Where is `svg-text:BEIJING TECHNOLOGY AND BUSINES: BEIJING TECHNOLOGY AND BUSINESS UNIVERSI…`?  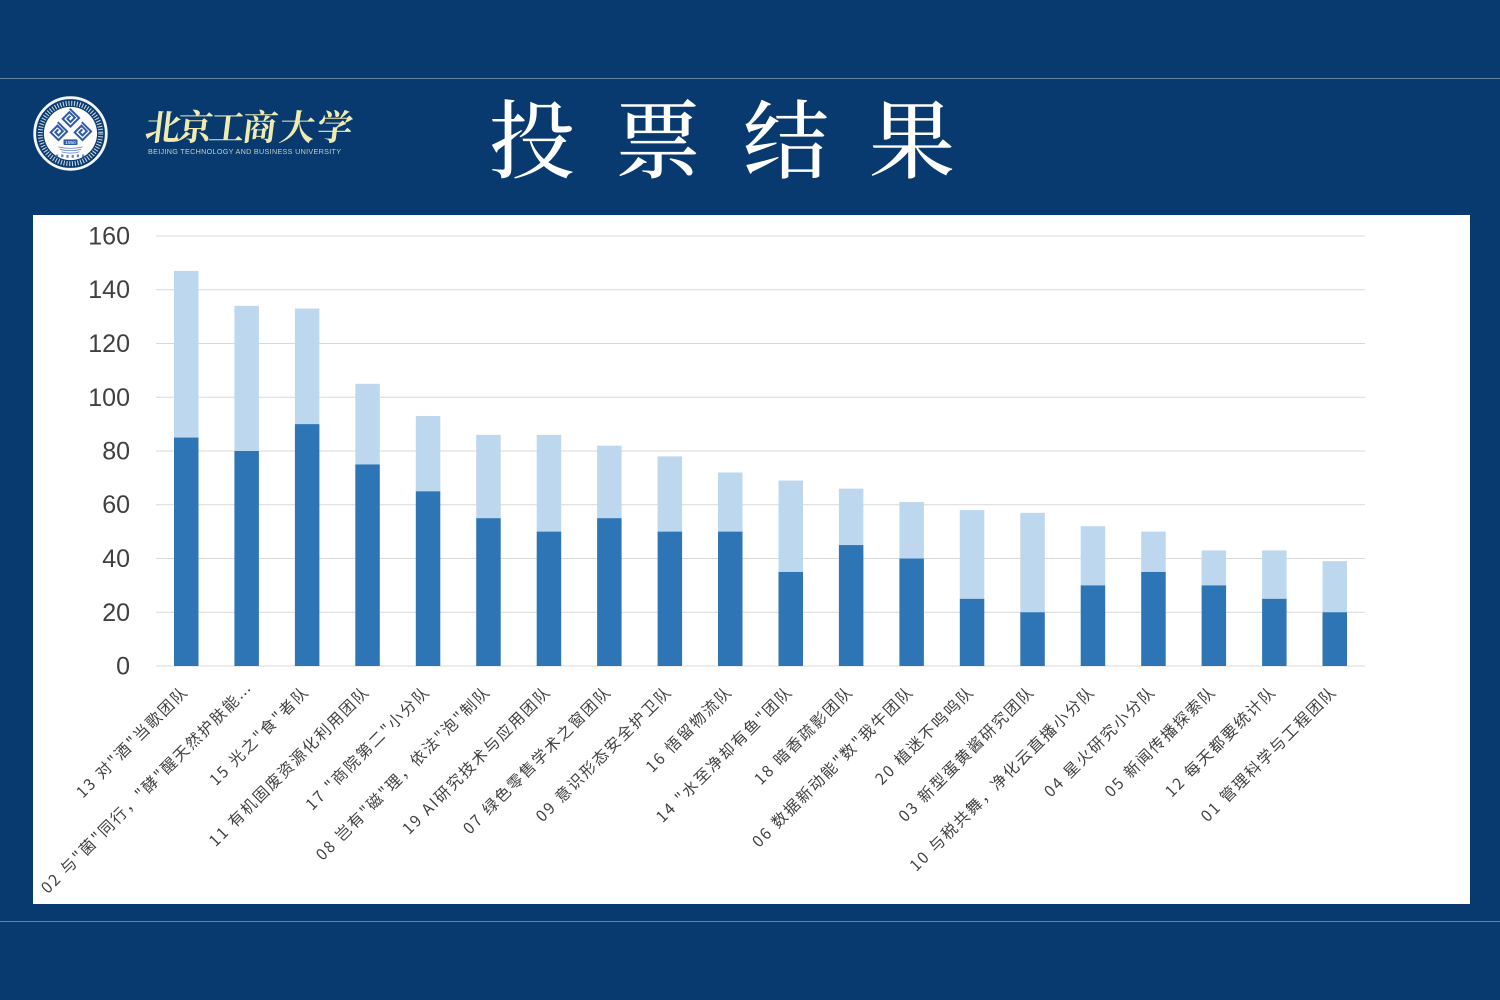 svg-text:BEIJING TECHNOLOGY AND BUSINES: BEIJING TECHNOLOGY AND BUSINESS UNIVERSI… is located at coordinates (244, 151).